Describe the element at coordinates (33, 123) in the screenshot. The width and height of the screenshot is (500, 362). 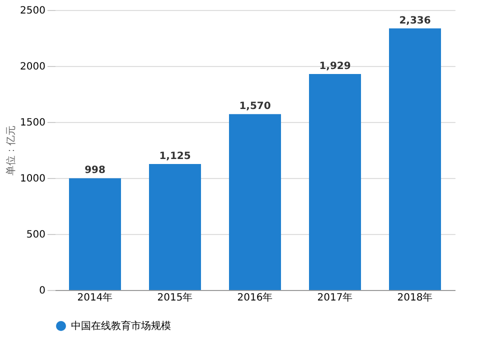
I see `y-tick-label: 1500` at that location.